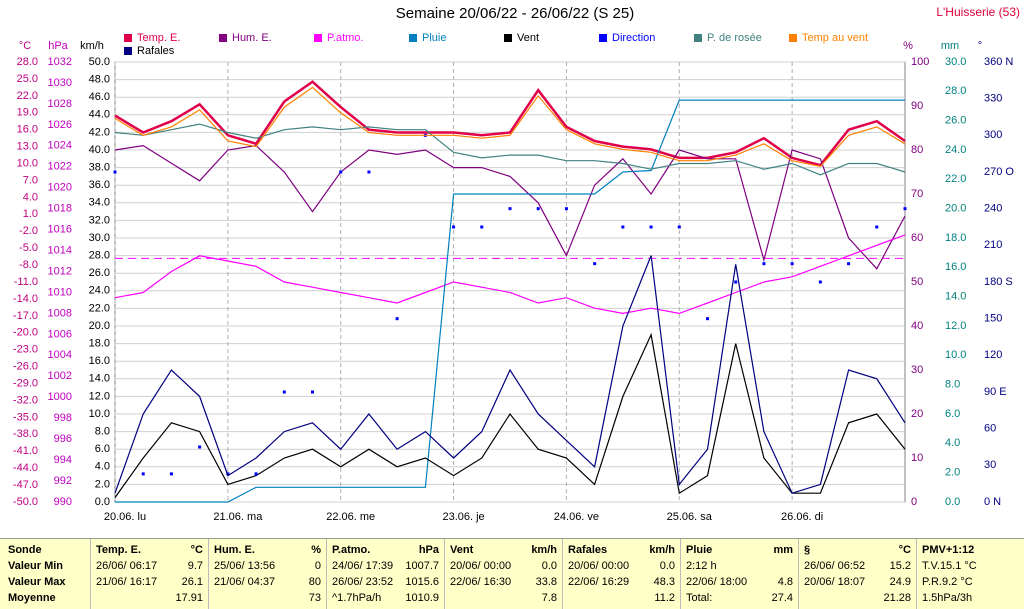 Image resolution: width=1024 pixels, height=609 pixels. What do you see at coordinates (993, 99) in the screenshot?
I see `y-tick-label: 330` at bounding box center [993, 99].